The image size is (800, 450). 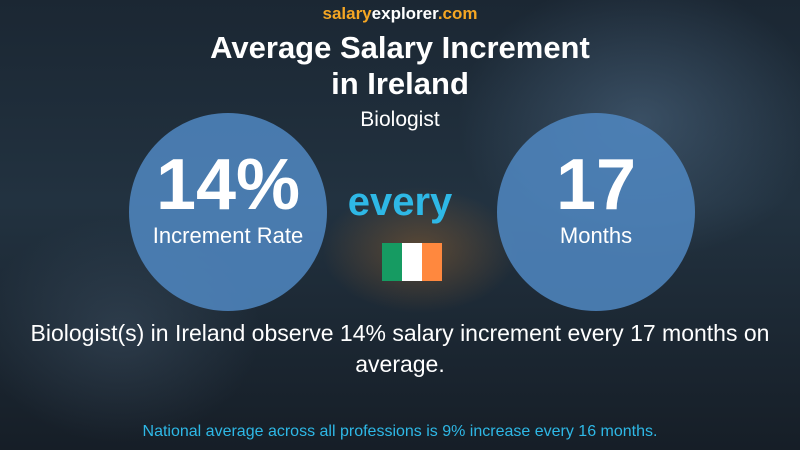 What do you see at coordinates (596, 235) in the screenshot?
I see `period-label: Months` at bounding box center [596, 235].